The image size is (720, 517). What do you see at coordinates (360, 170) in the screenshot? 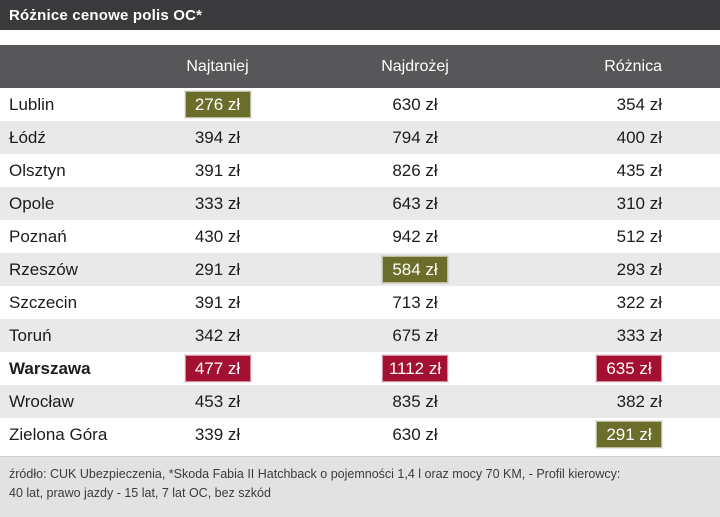
I see `table-row: Olsztyn 391 zł 826 zł 435 zł` at bounding box center [360, 170].